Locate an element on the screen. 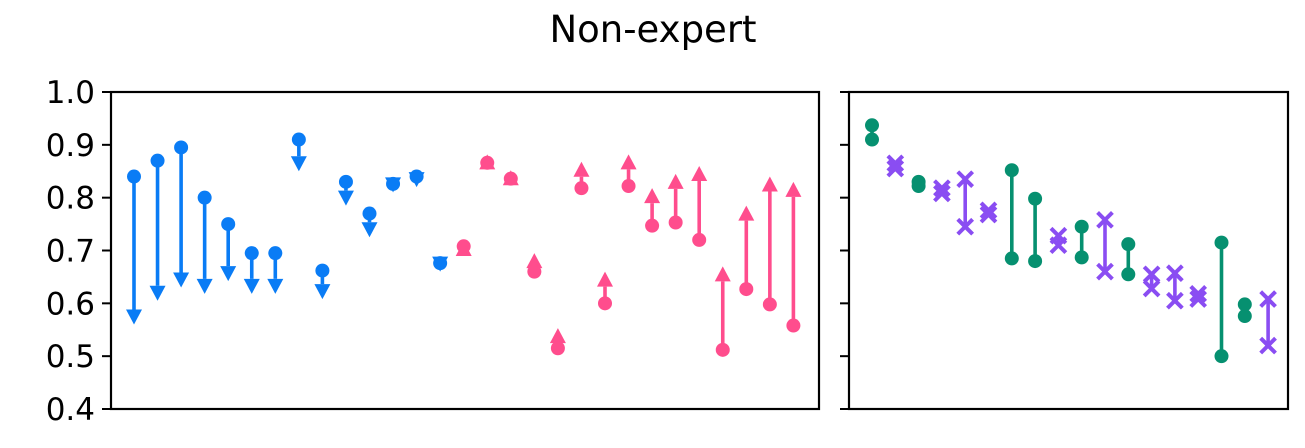 This screenshot has height=448, width=1305. y-tick-label: 0.7 is located at coordinates (70, 252).